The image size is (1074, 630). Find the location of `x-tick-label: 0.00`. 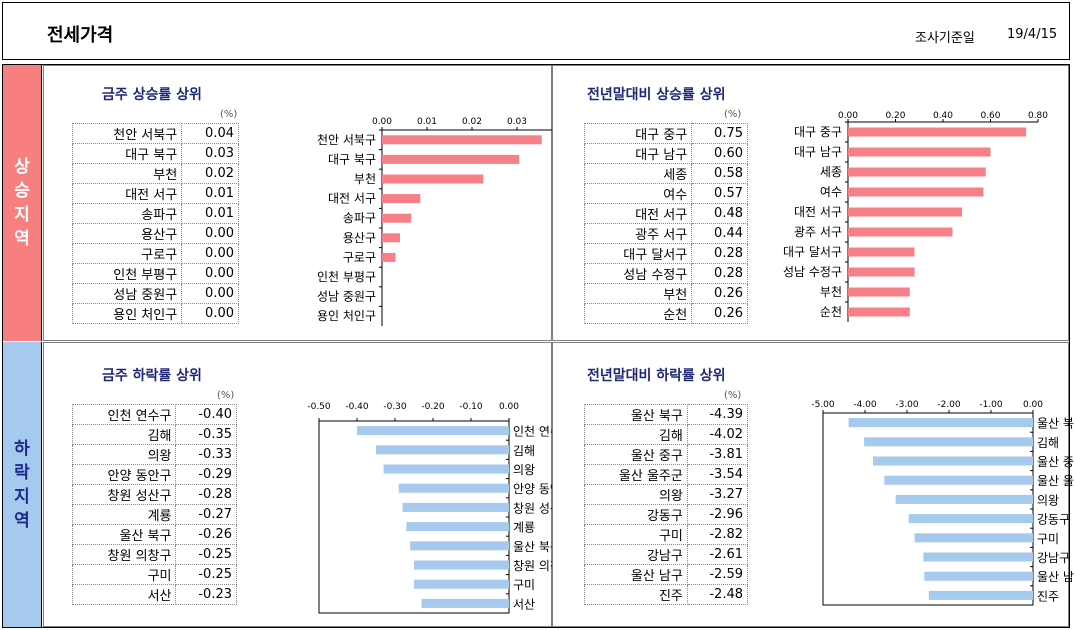

x-tick-label: 0.00 is located at coordinates (1033, 405).